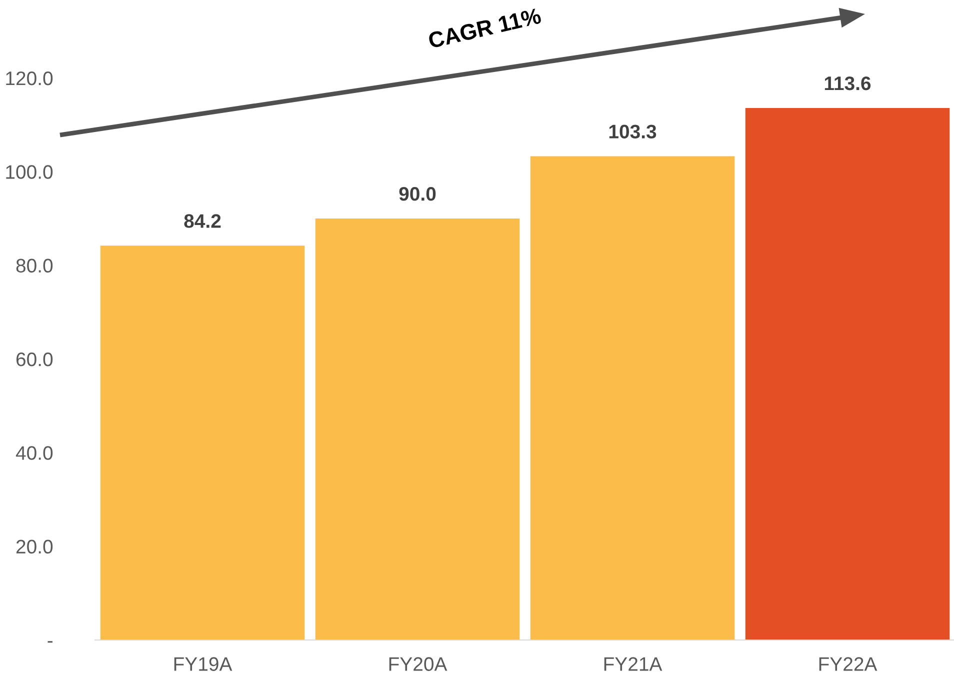 The height and width of the screenshot is (685, 954). I want to click on data-label: 113.6, so click(847, 83).